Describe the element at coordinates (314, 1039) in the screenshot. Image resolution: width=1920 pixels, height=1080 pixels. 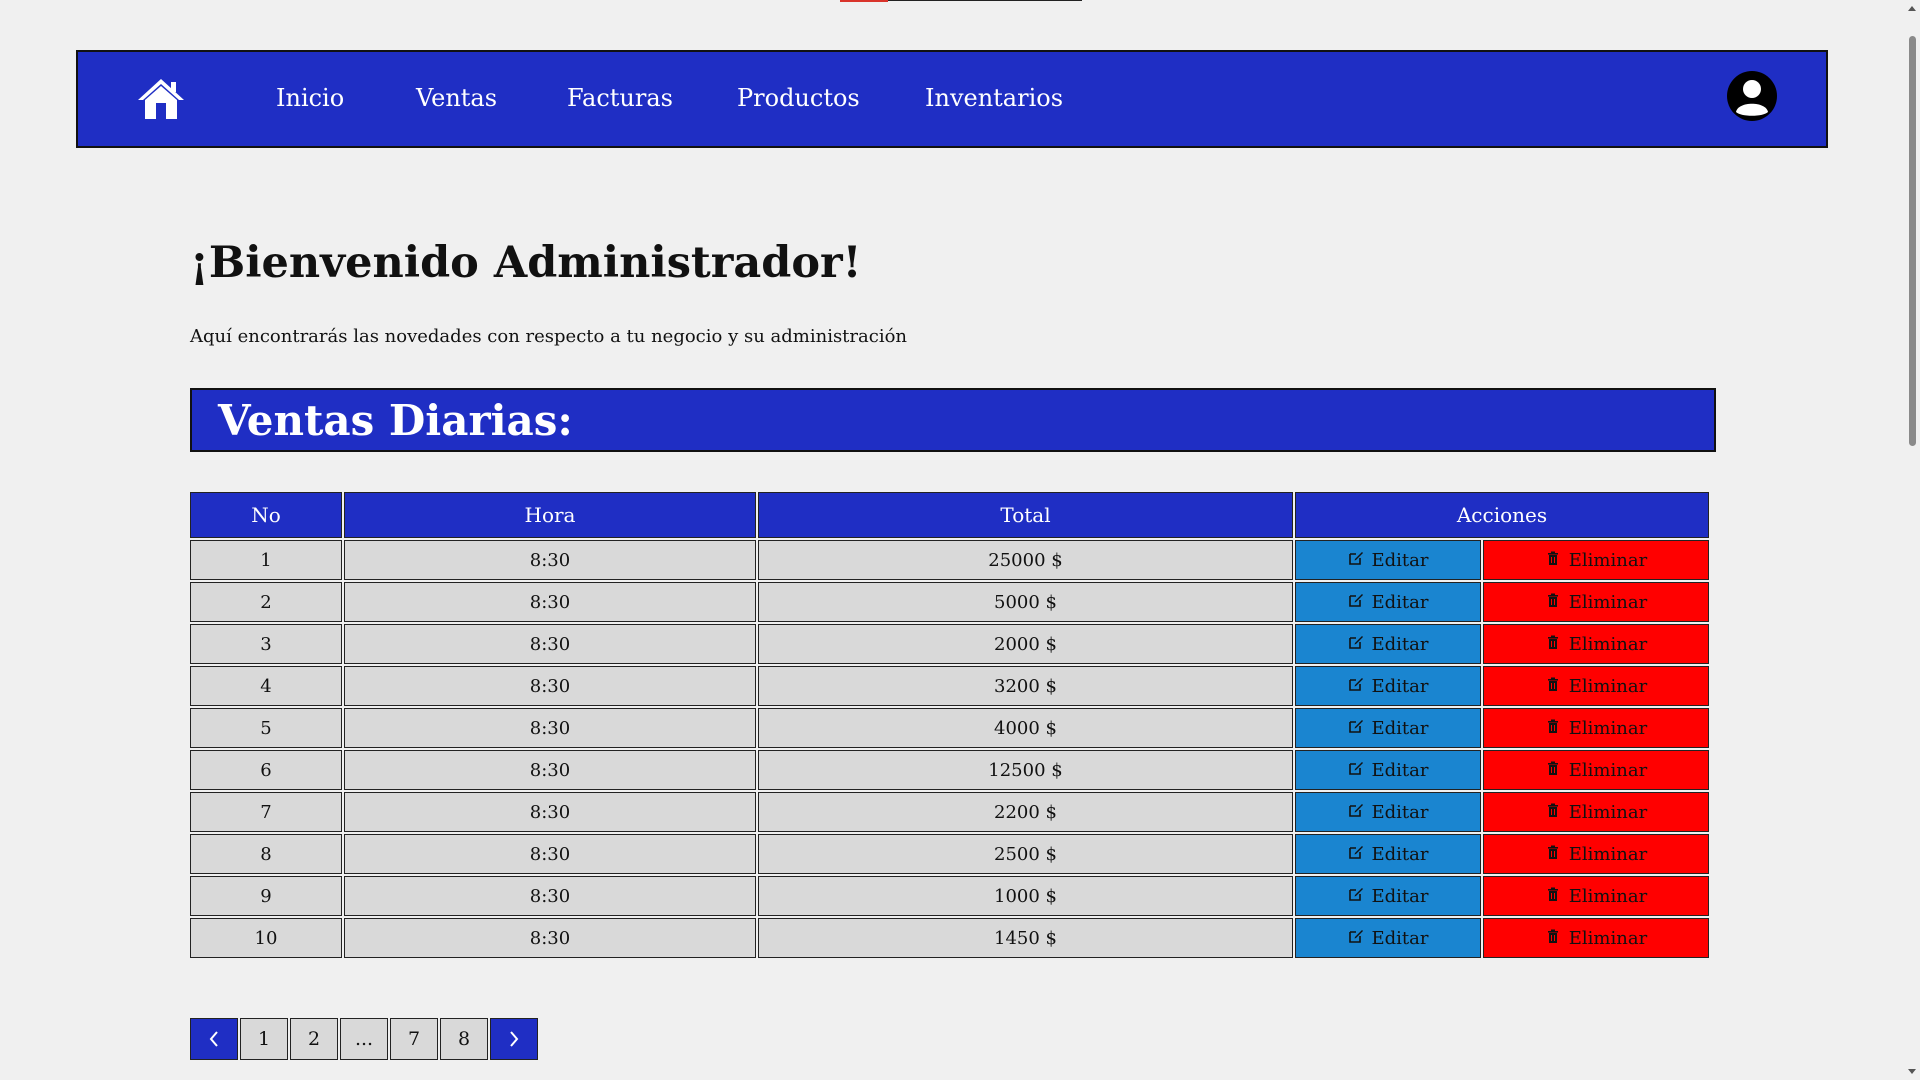
I see `page-button-2: 2` at that location.